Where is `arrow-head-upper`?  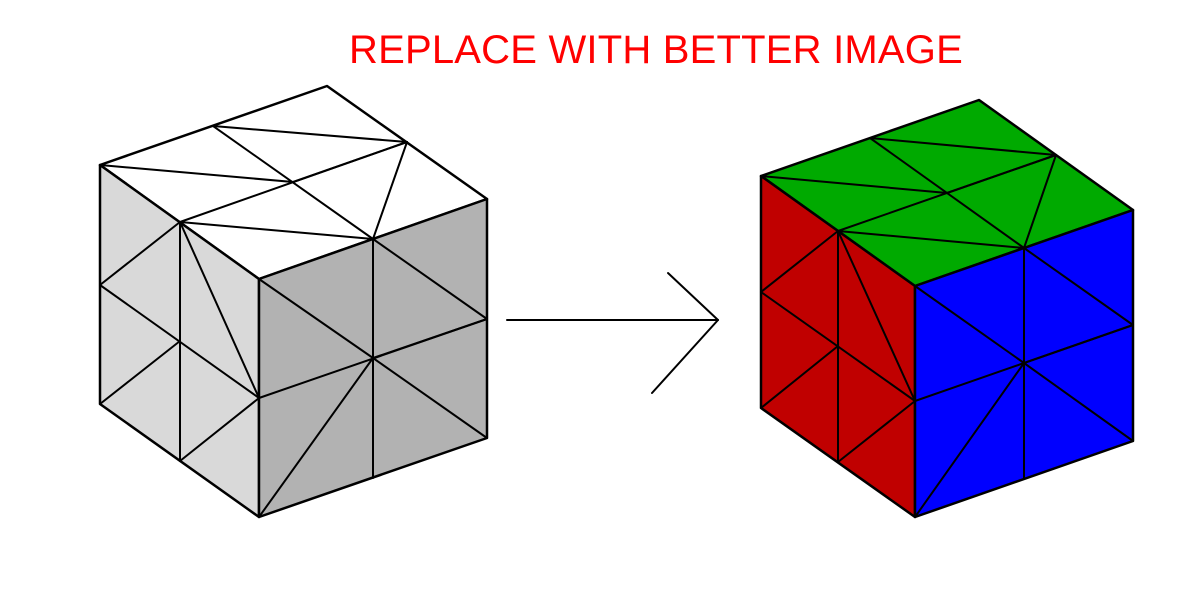
arrow-head-upper is located at coordinates (693, 296).